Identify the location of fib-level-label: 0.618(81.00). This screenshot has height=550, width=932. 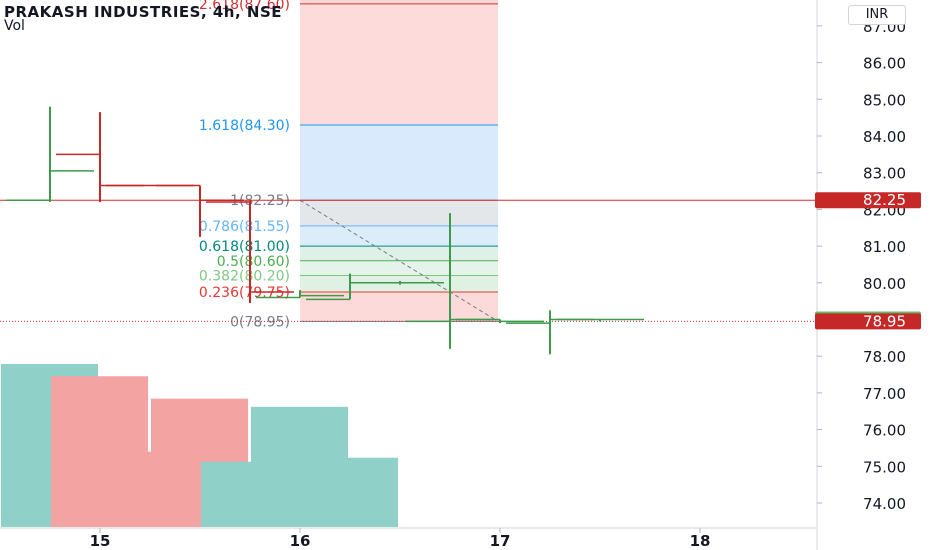
(244, 247).